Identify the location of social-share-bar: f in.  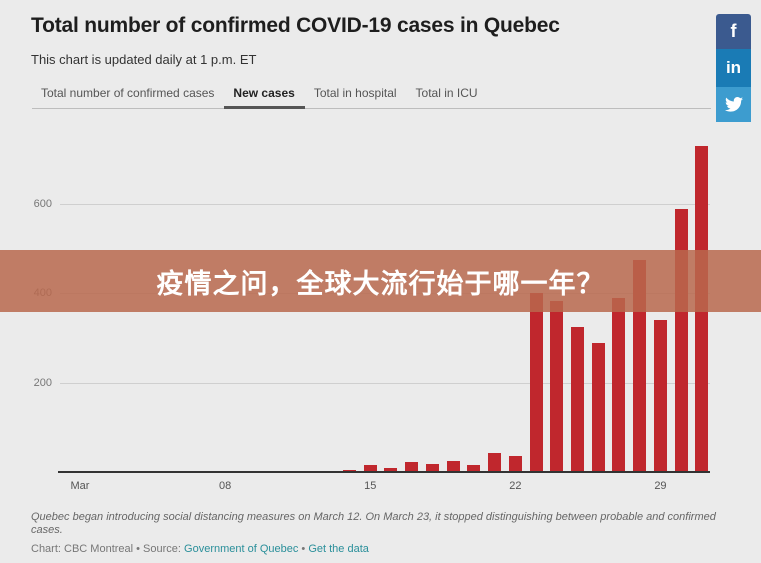
(733, 68).